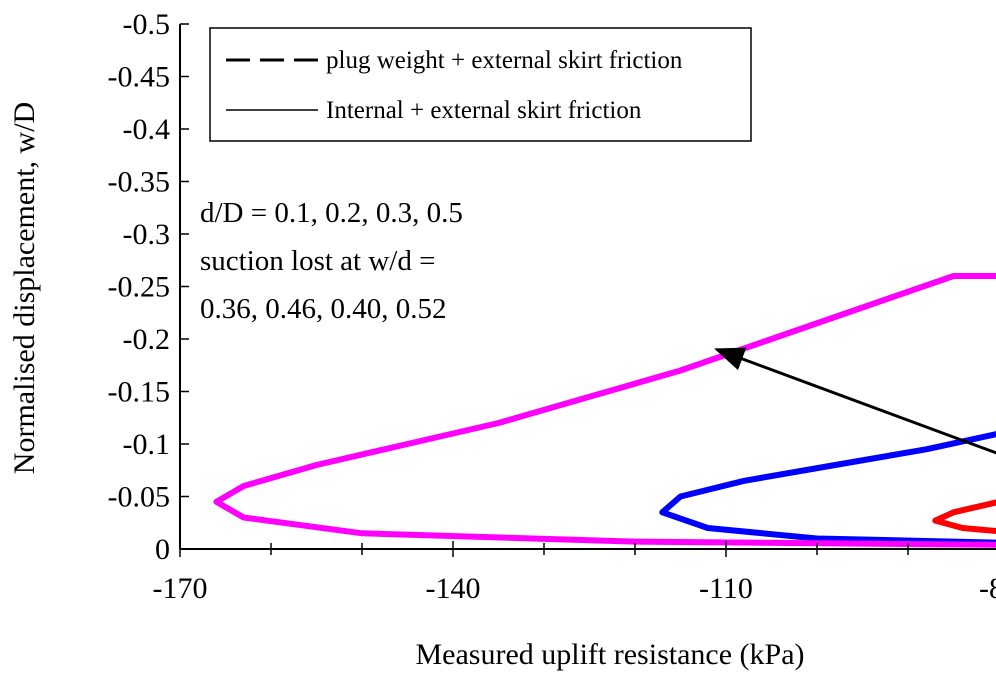  Describe the element at coordinates (24, 288) in the screenshot. I see `y-axis-title: Normalised displacement, w/D` at that location.